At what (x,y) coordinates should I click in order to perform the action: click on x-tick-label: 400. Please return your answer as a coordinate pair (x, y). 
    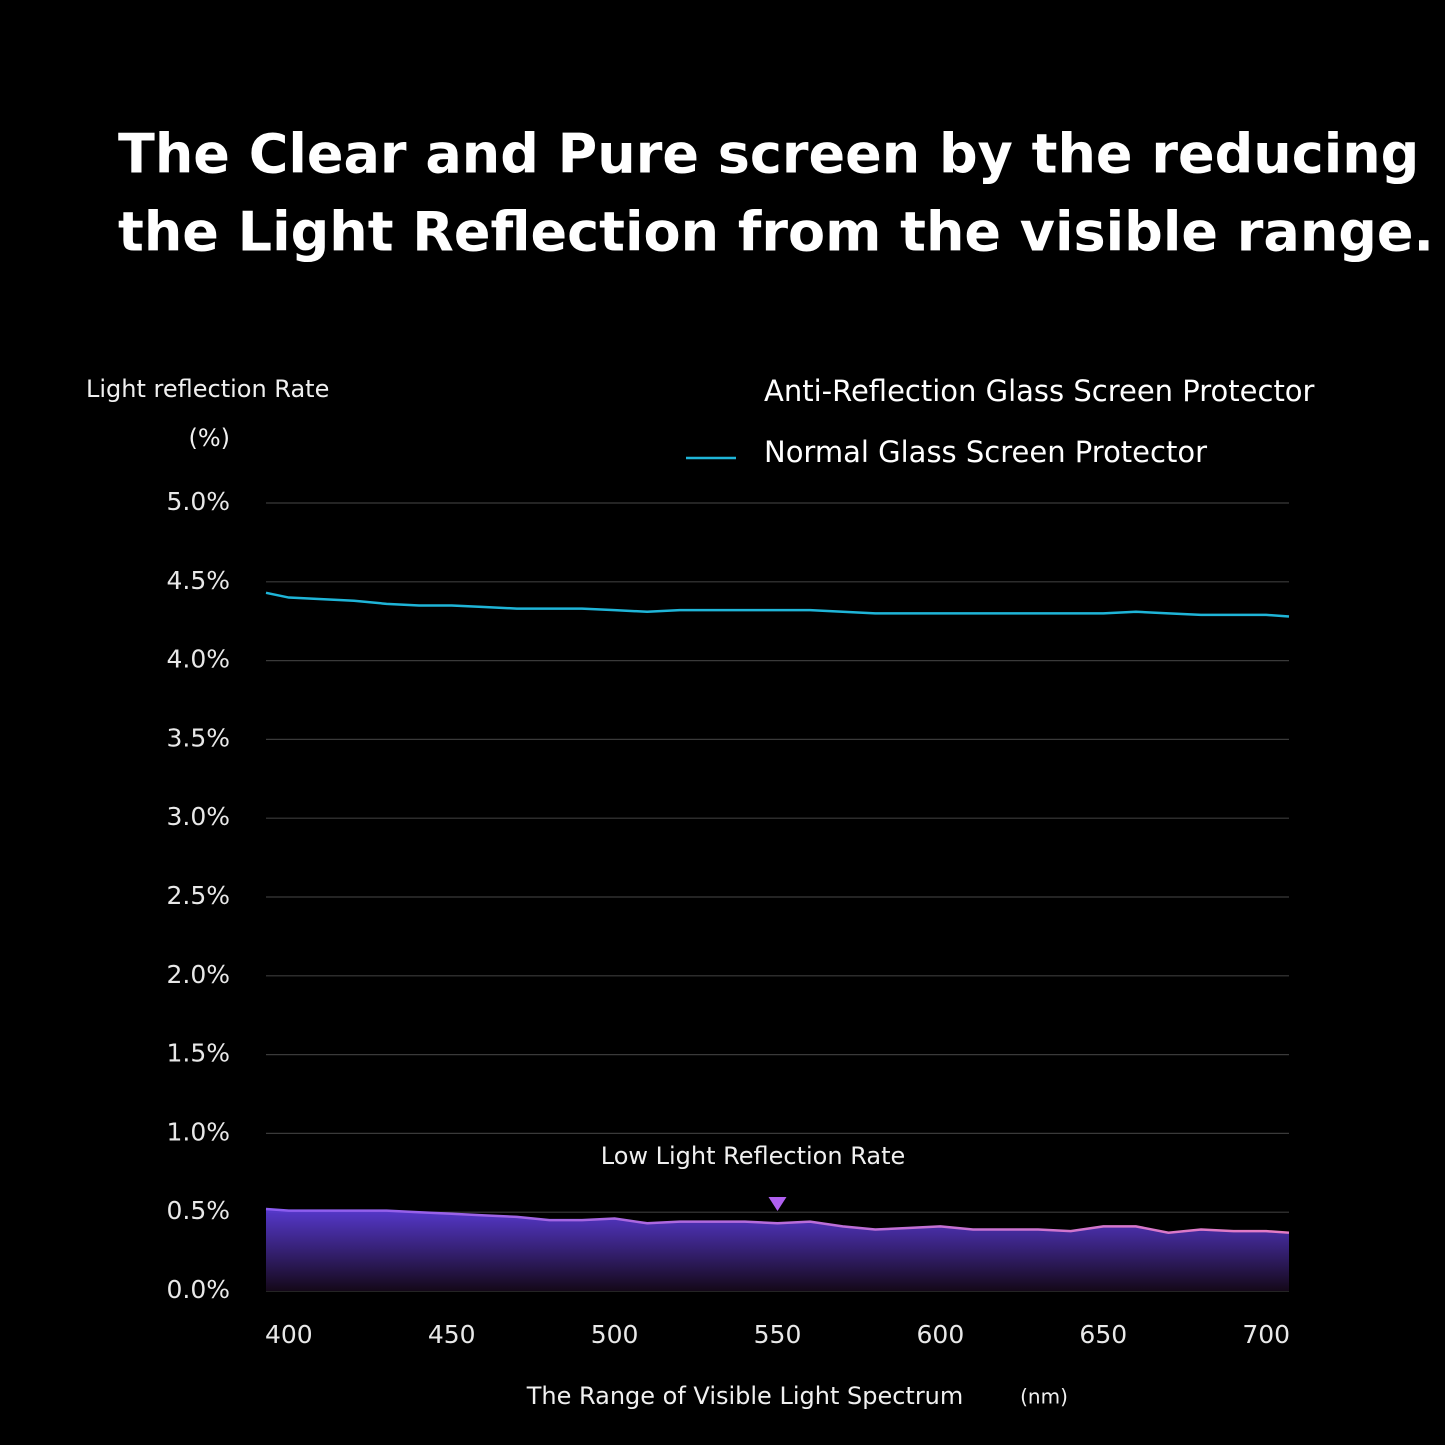
    Looking at the image, I should click on (289, 1334).